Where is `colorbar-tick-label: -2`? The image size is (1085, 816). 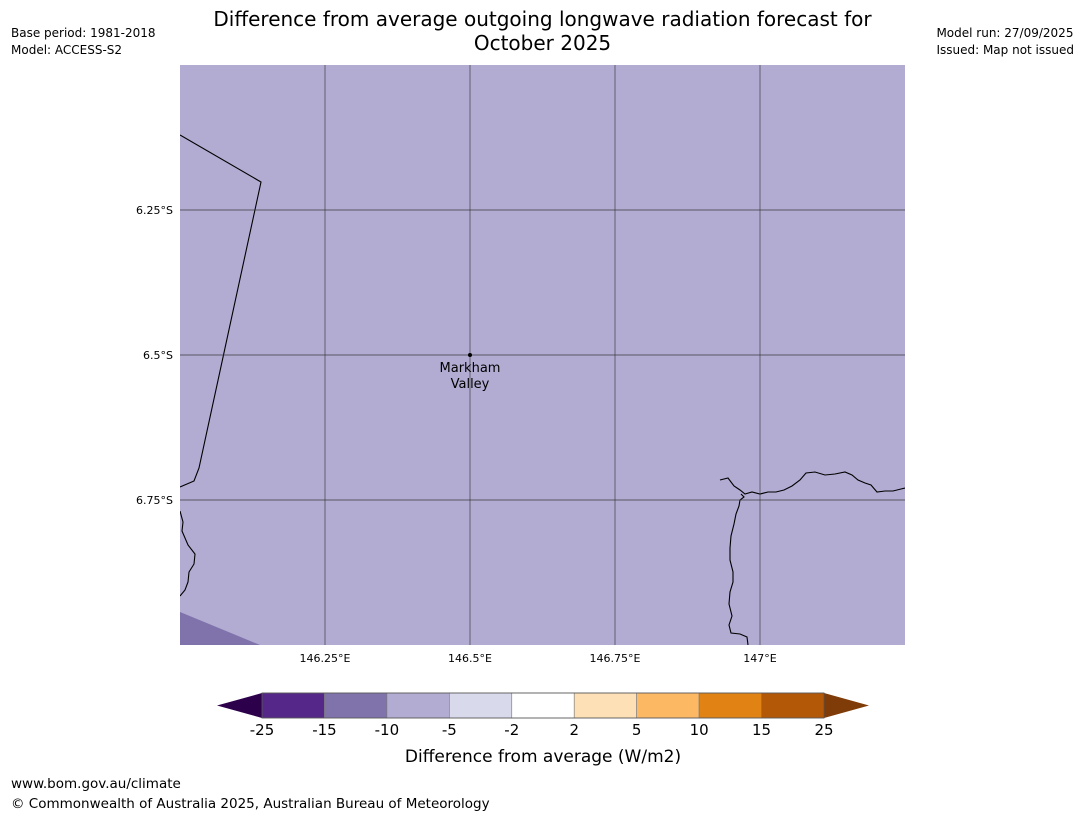
colorbar-tick-label: -2 is located at coordinates (511, 730).